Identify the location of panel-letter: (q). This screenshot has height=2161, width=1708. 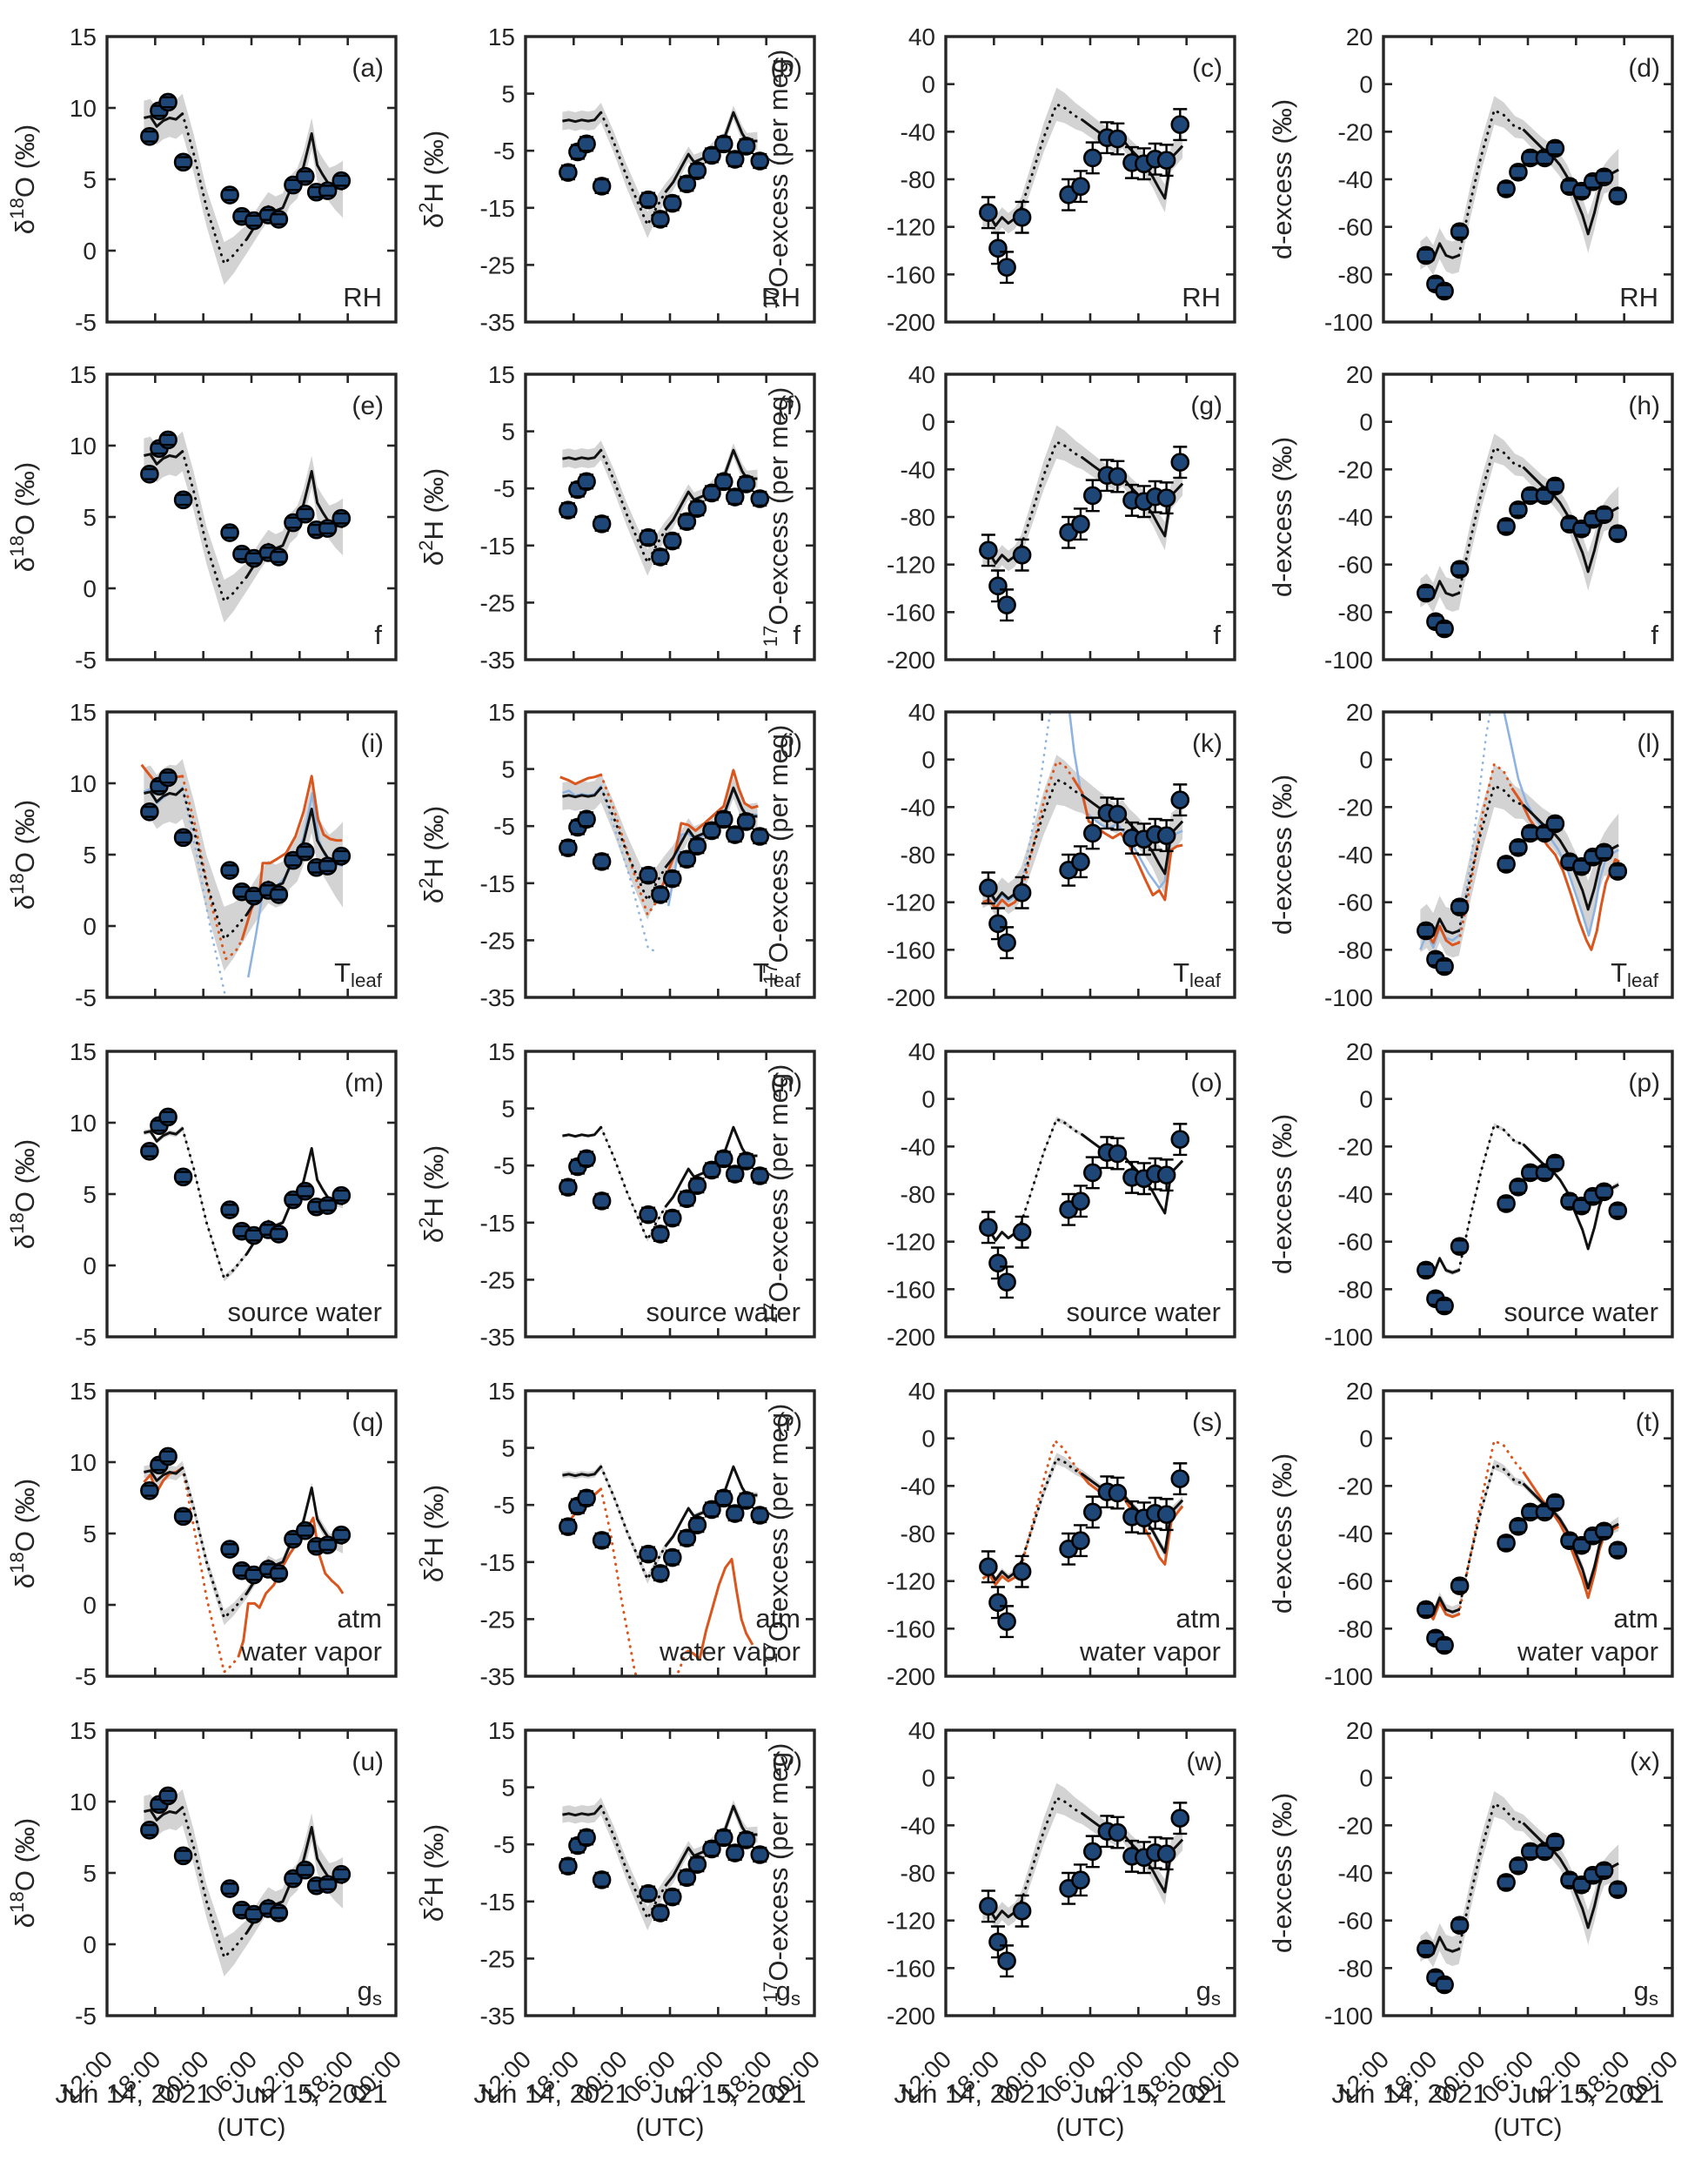
(368, 1422).